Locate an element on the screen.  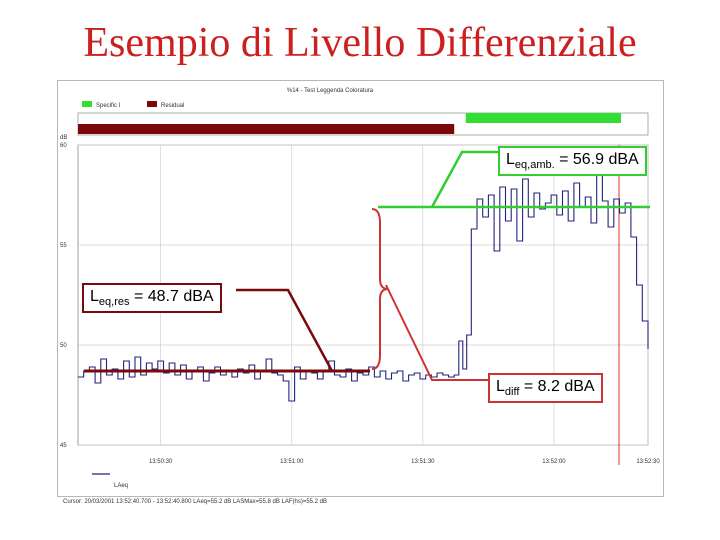
leq-res-callout: Leq,res = 48.7 dBA is located at coordinates (152, 298).